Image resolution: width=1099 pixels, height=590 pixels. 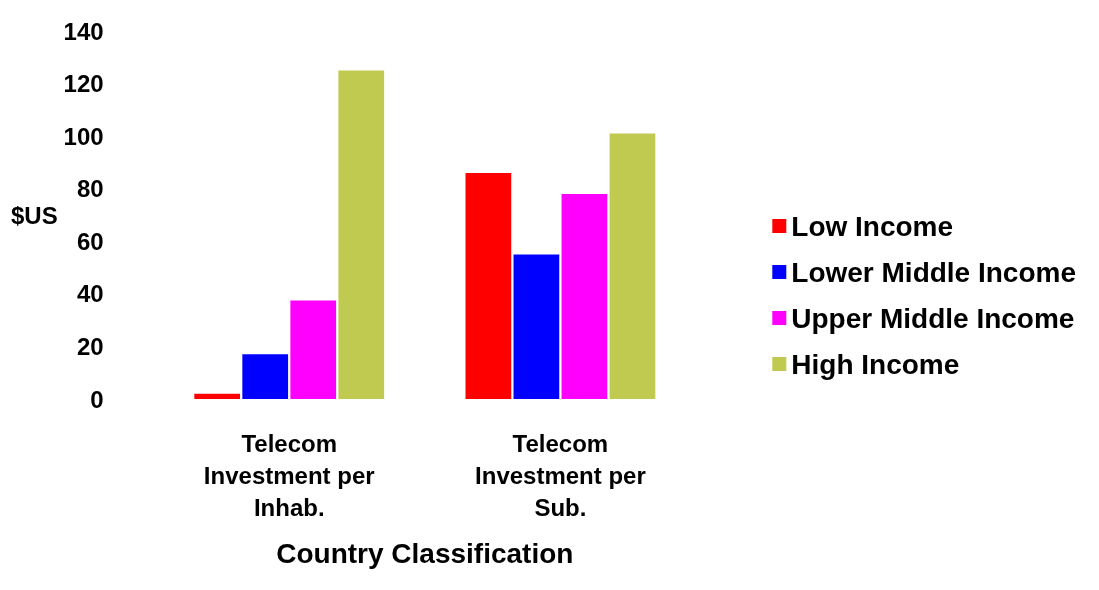 I want to click on y-axis-title: $US, so click(x=34, y=215).